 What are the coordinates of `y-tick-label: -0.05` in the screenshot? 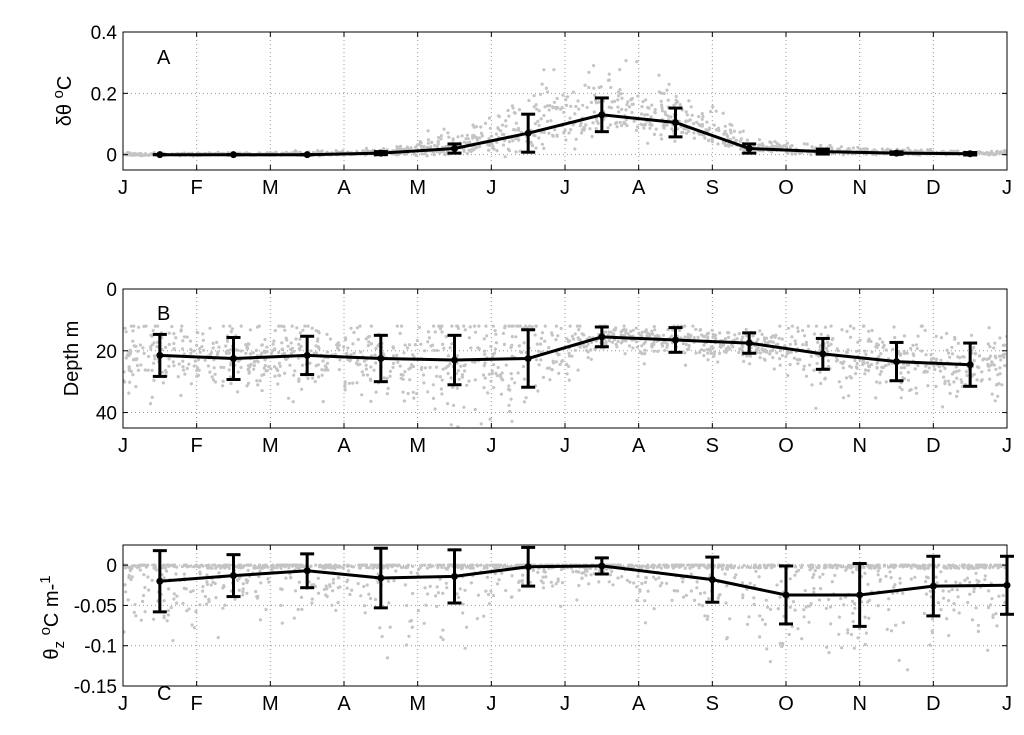 It's located at (95, 606).